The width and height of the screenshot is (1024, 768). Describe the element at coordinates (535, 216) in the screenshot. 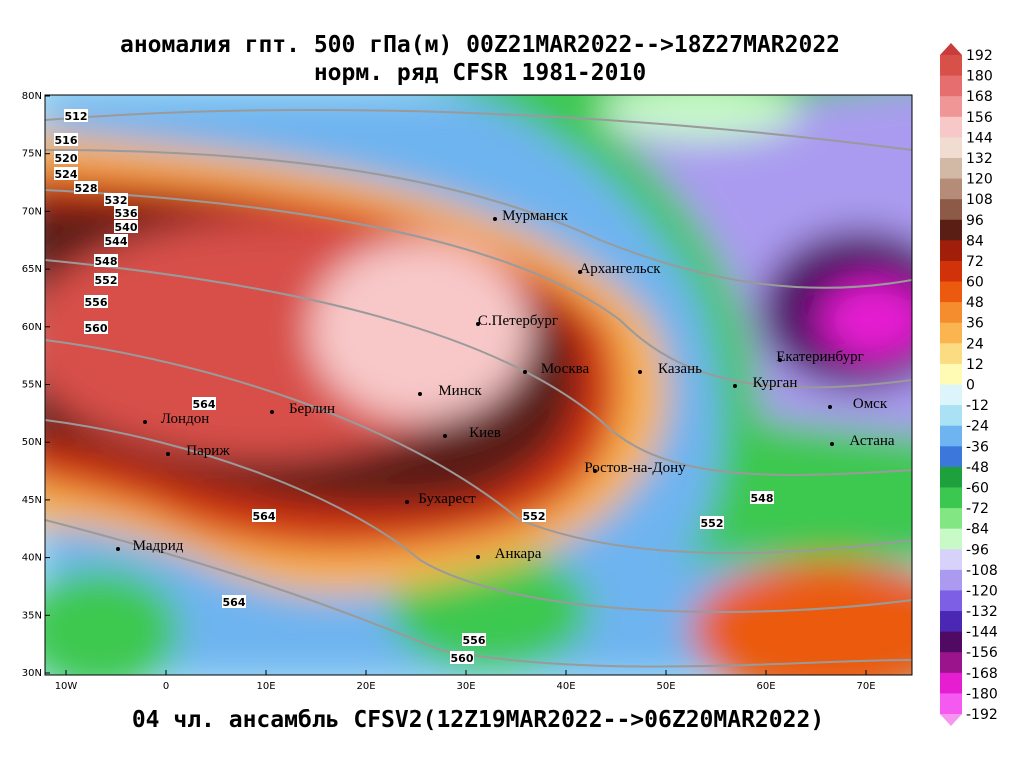

I see `city-label: Мурманск` at that location.